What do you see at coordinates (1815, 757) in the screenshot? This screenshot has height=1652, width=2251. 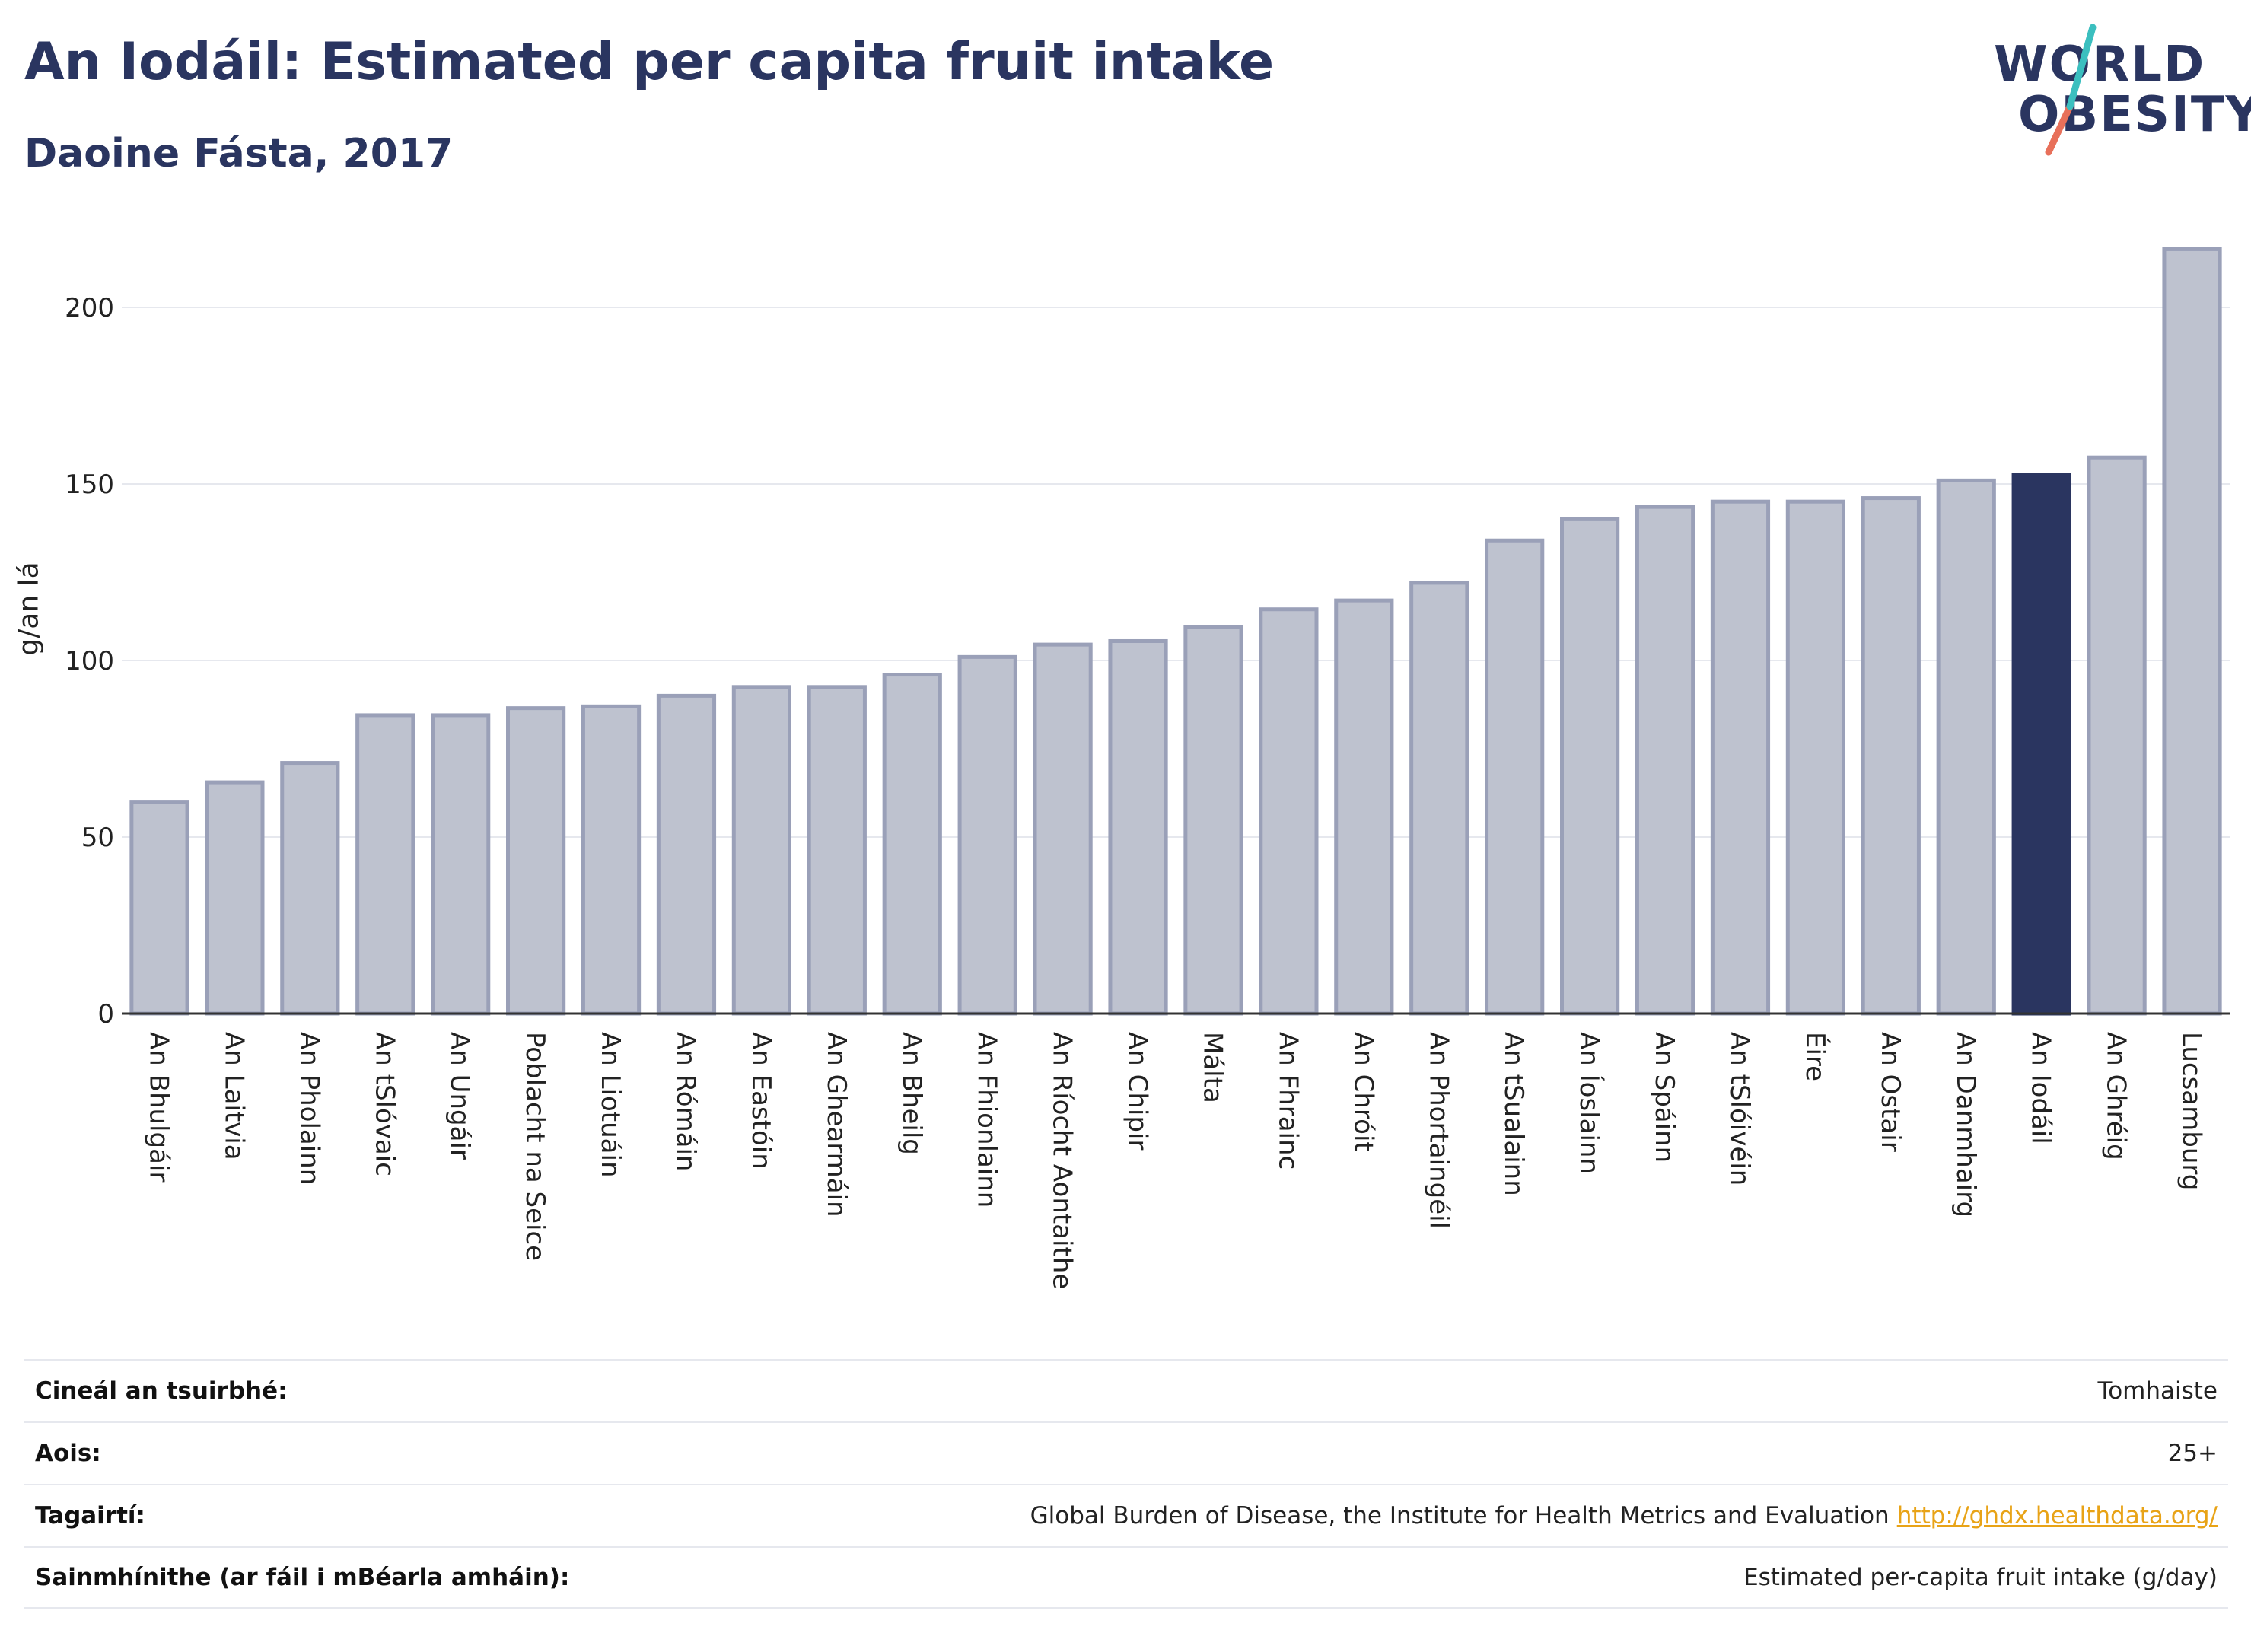 I see `bar-éire` at bounding box center [1815, 757].